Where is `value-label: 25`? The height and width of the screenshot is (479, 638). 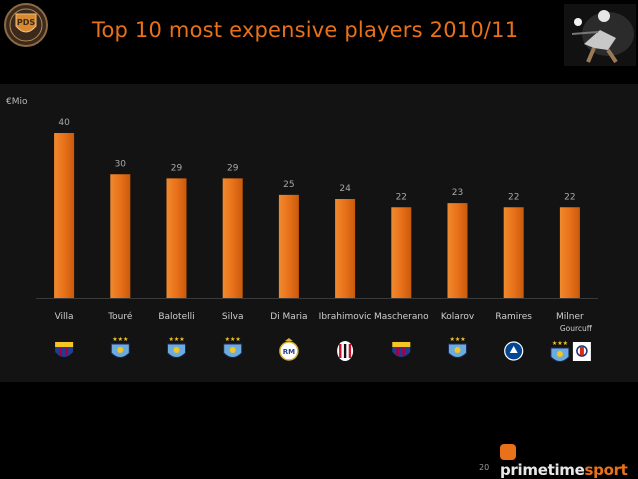
value-label: 25 is located at coordinates (288, 185).